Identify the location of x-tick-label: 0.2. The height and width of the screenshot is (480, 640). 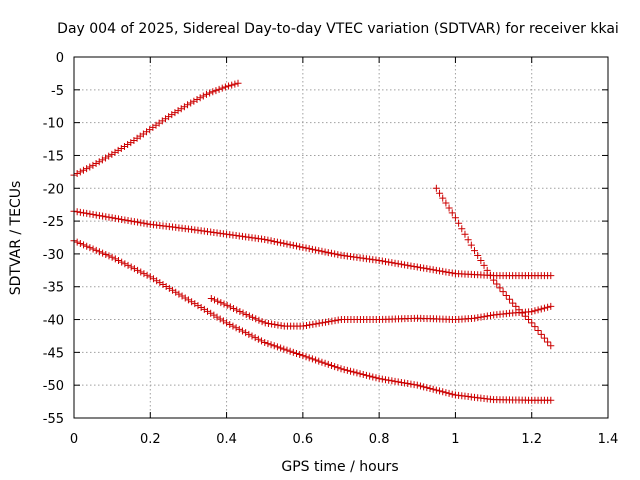
(150, 439).